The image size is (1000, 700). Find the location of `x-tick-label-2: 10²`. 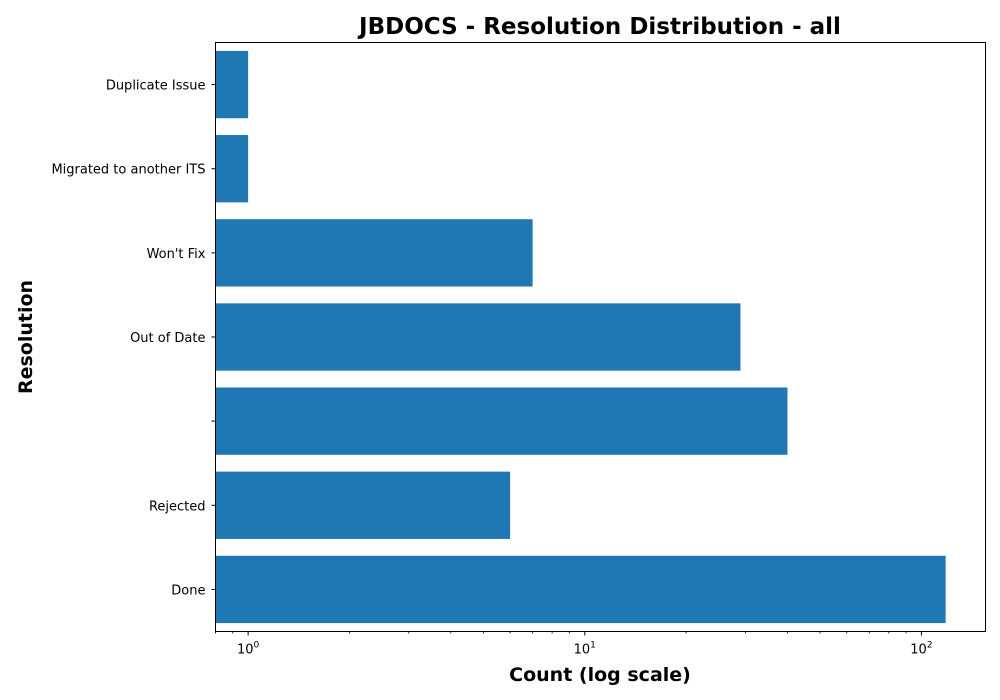

x-tick-label-2: 10² is located at coordinates (921, 649).